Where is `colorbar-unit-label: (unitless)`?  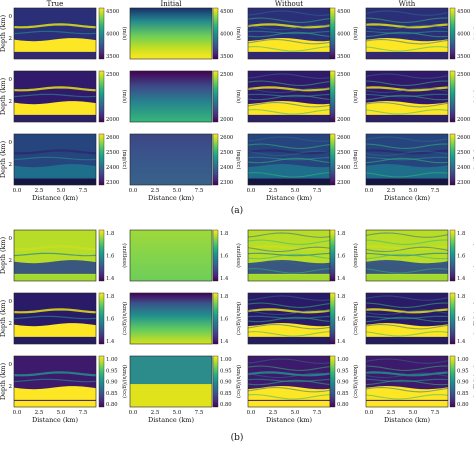 colorbar-unit-label: (unitless) is located at coordinates (124, 255).